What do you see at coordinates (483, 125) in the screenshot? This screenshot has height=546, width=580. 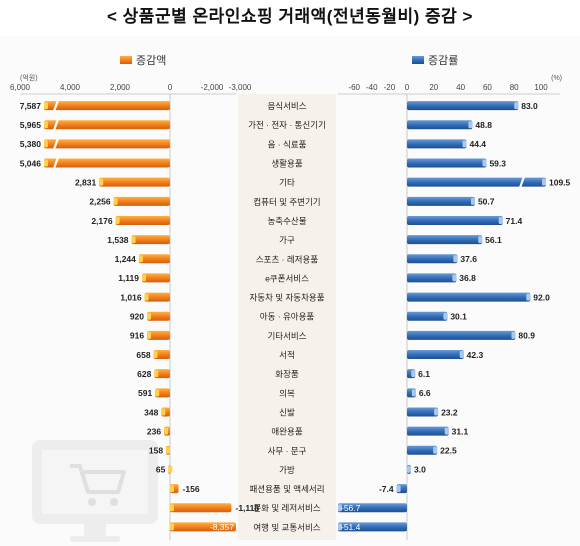 I see `rate-value-label: 48.8` at bounding box center [483, 125].